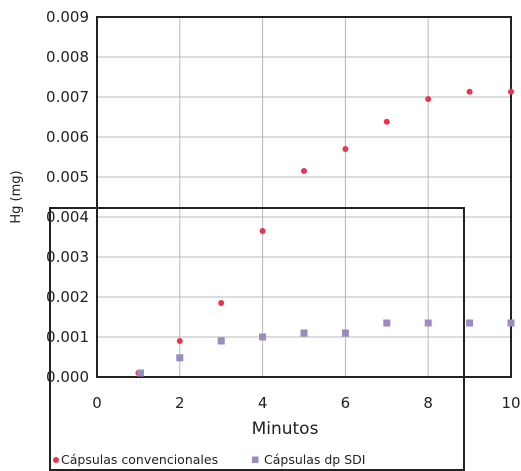  What do you see at coordinates (285, 429) in the screenshot?
I see `x-axis-title: Minutos` at bounding box center [285, 429].